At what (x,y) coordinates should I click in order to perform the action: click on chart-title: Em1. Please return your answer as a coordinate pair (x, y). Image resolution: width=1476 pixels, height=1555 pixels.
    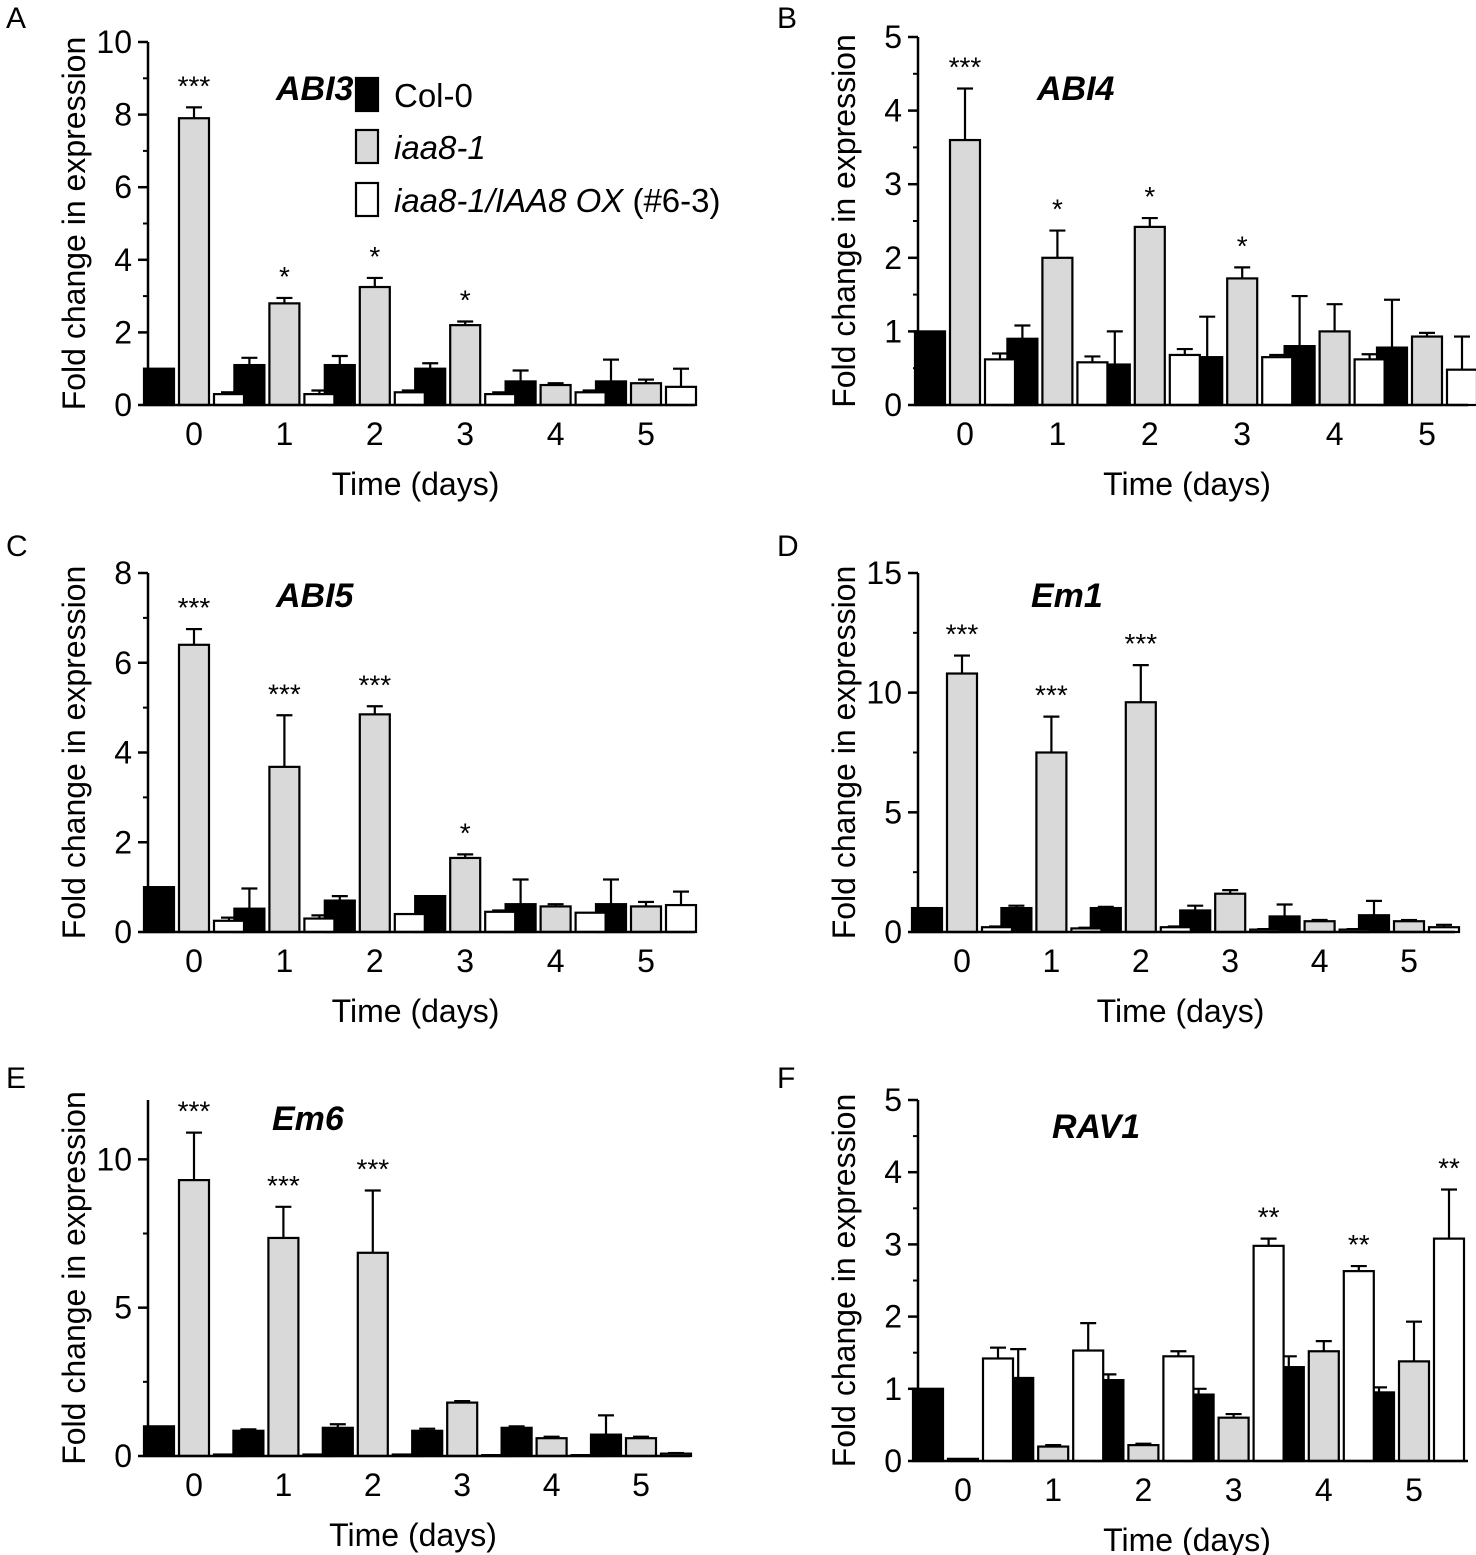
    Looking at the image, I should click on (1067, 596).